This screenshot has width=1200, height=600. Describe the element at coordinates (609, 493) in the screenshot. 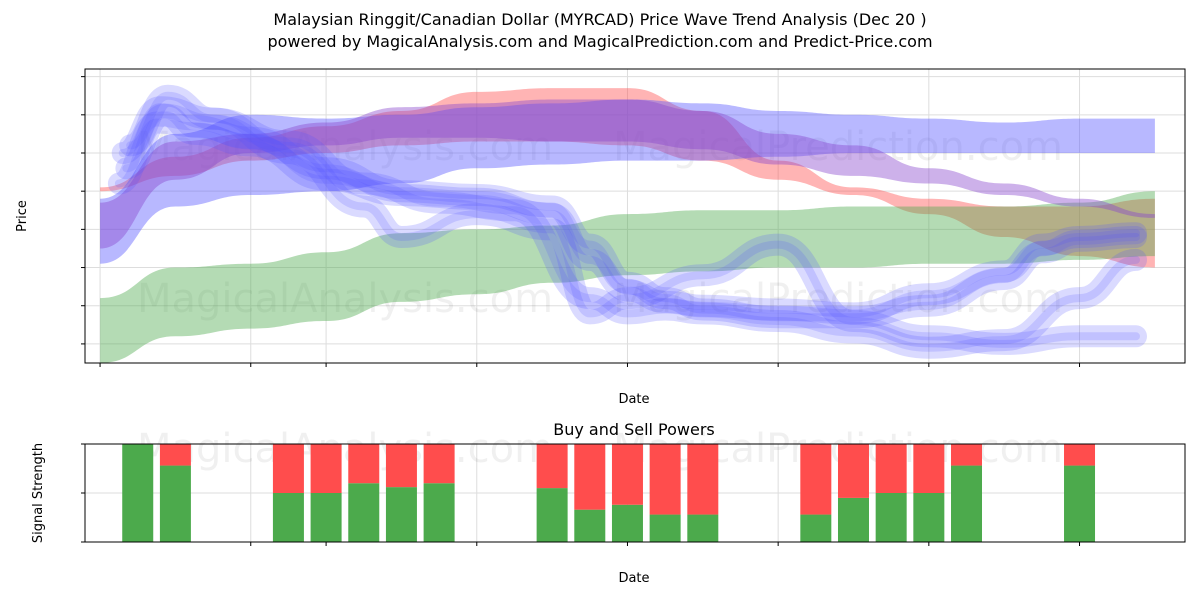

I see `signal-bars` at that location.